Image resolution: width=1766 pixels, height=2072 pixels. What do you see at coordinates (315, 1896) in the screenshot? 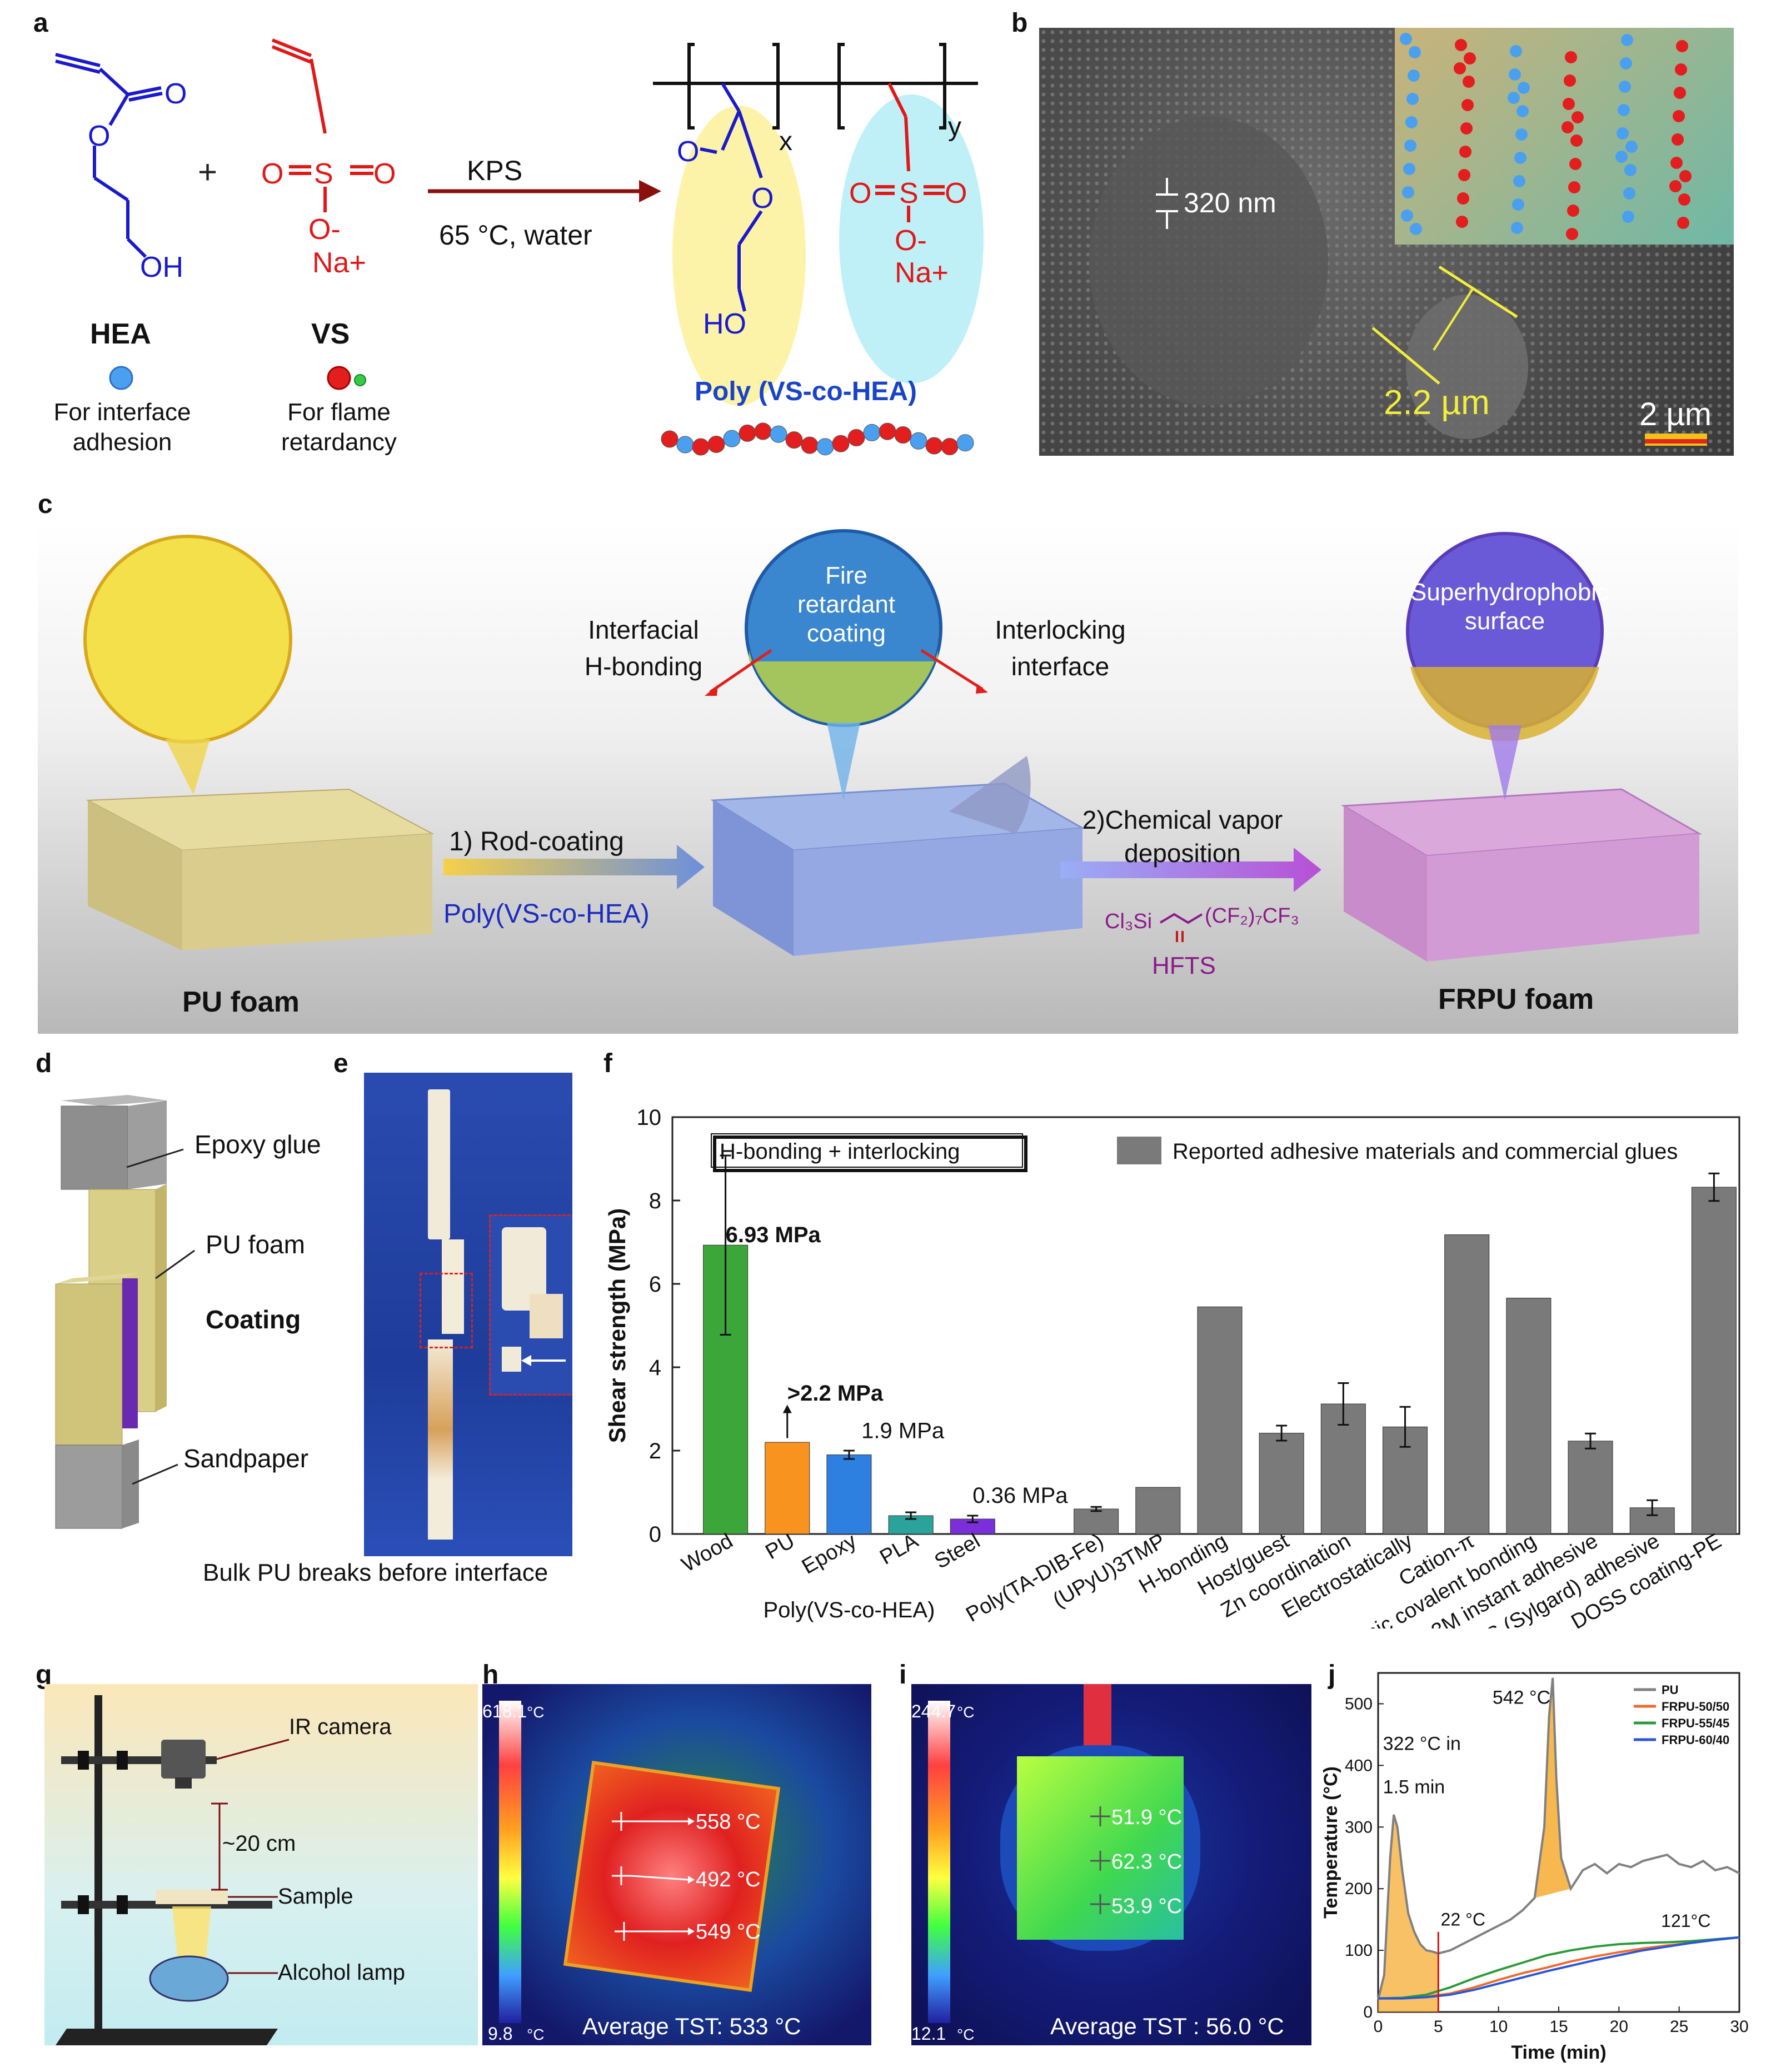
I see `sample-label: Sample` at bounding box center [315, 1896].